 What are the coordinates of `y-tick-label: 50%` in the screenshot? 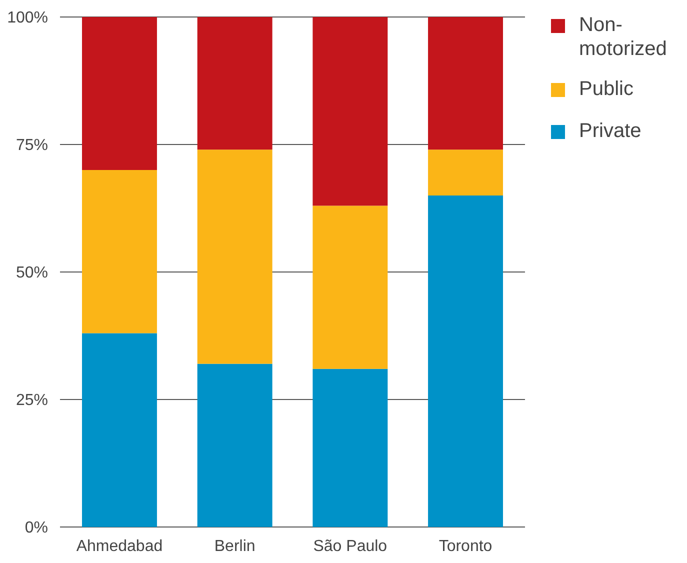 It's located at (32, 273).